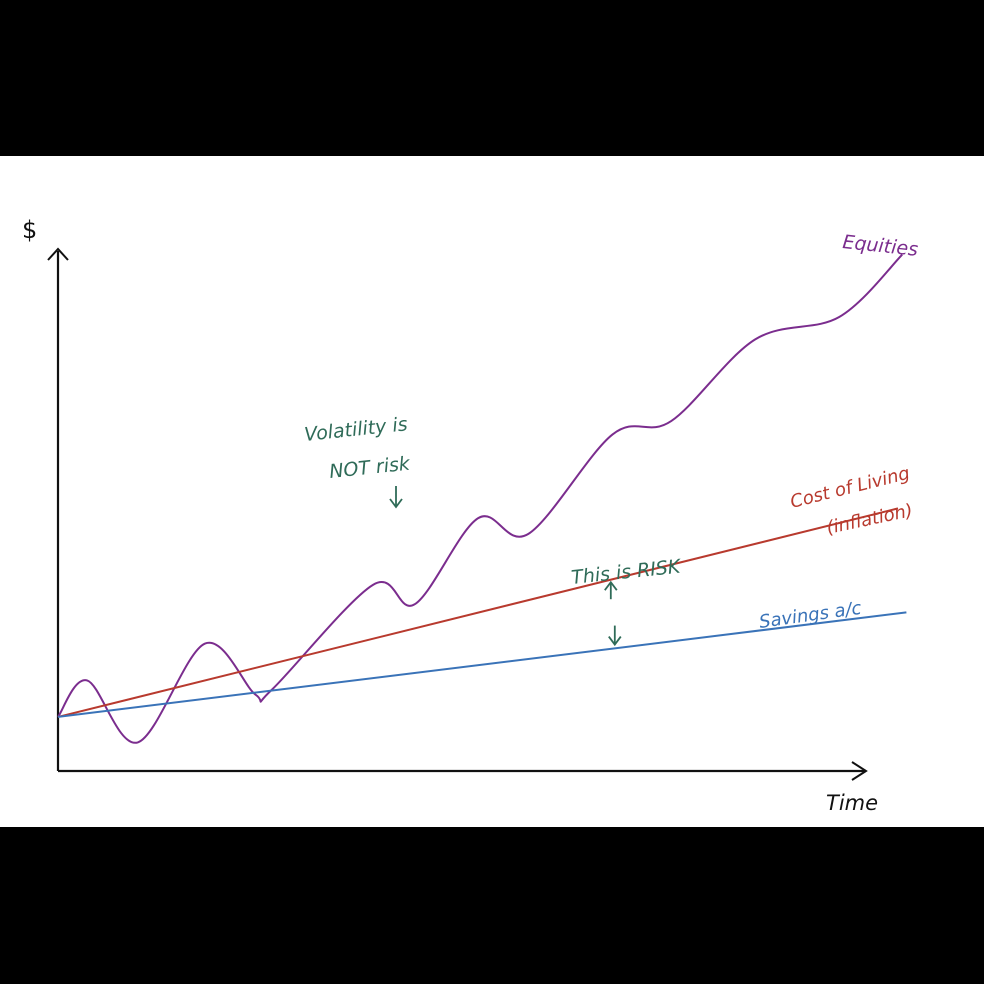  What do you see at coordinates (810, 615) in the screenshot?
I see `label-savings: Savings a/c` at bounding box center [810, 615].